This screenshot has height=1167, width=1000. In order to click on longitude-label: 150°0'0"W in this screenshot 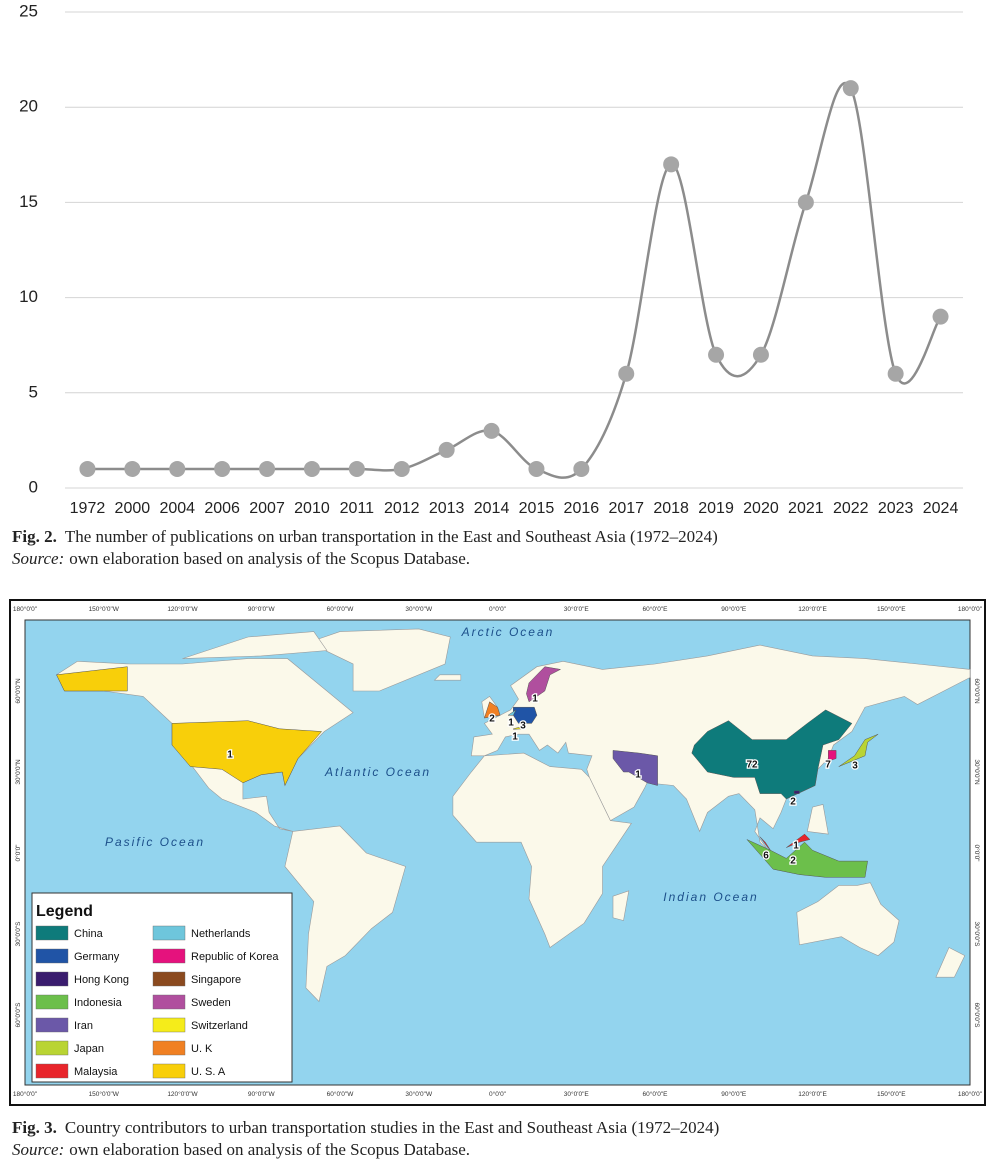, I will do `click(104, 1094)`.